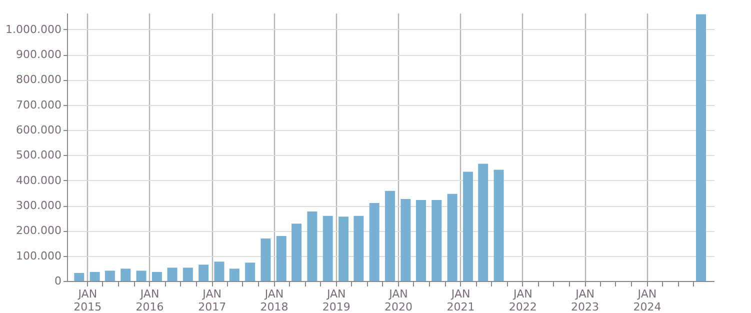  I want to click on y-tick-label: 500.000, so click(39, 155).